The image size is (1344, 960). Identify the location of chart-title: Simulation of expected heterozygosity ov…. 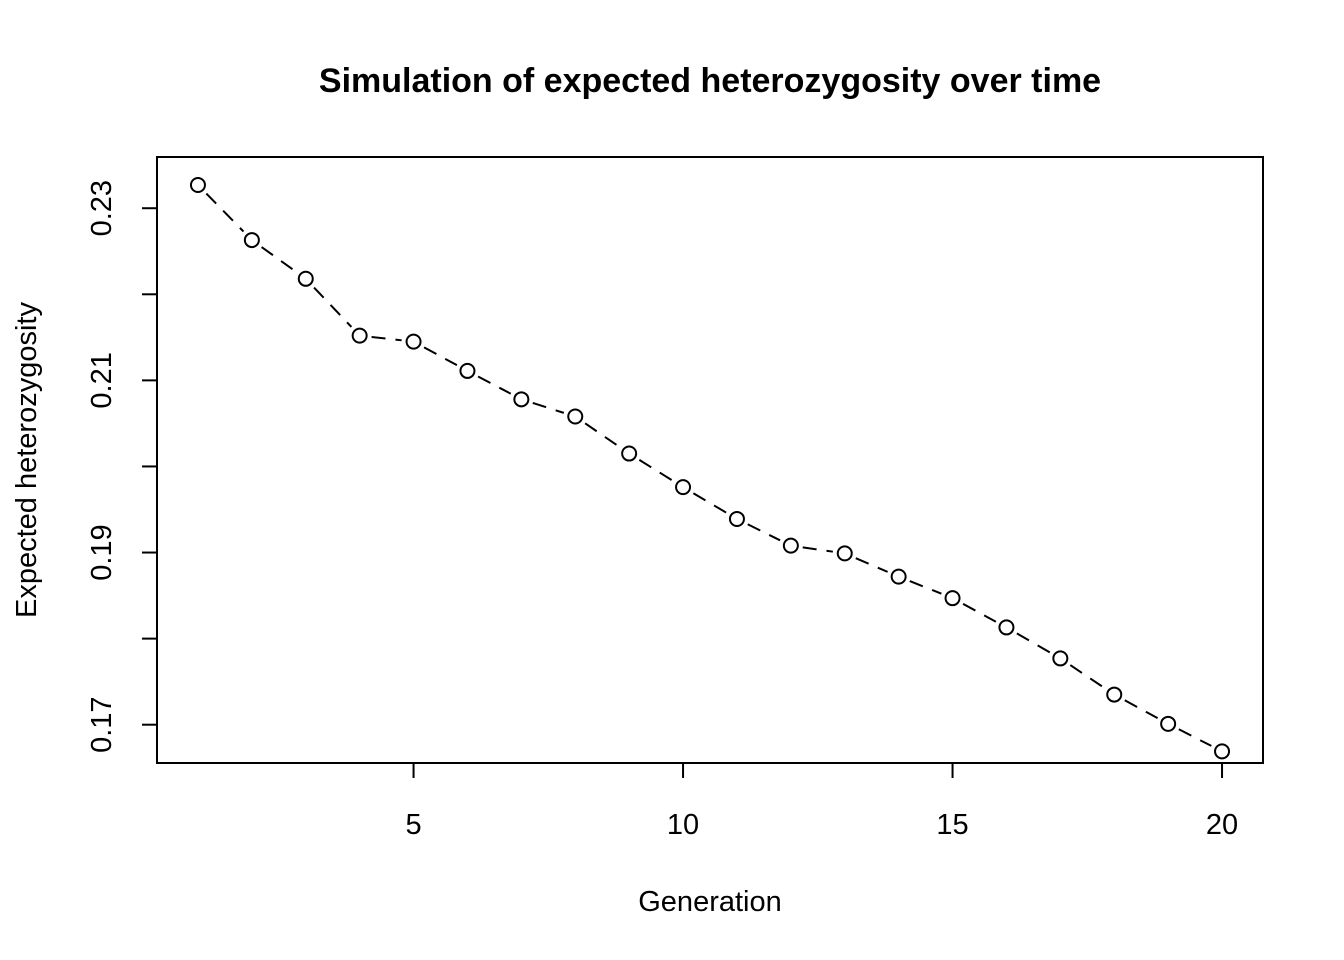
(710, 81).